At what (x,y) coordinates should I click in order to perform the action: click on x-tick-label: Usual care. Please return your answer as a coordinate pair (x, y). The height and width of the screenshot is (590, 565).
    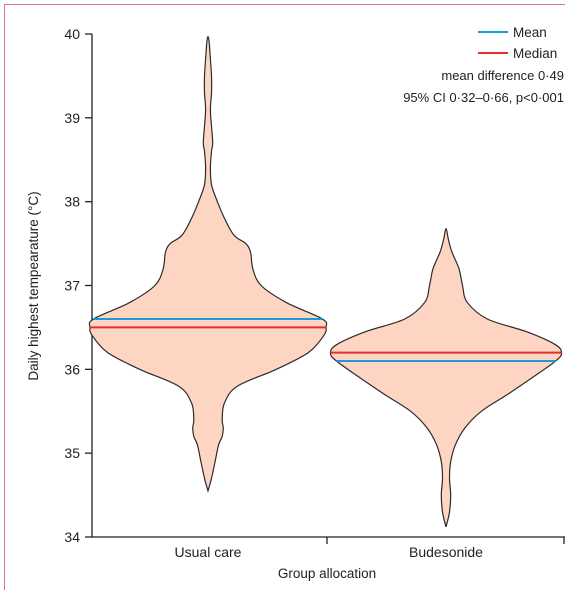
    Looking at the image, I should click on (208, 552).